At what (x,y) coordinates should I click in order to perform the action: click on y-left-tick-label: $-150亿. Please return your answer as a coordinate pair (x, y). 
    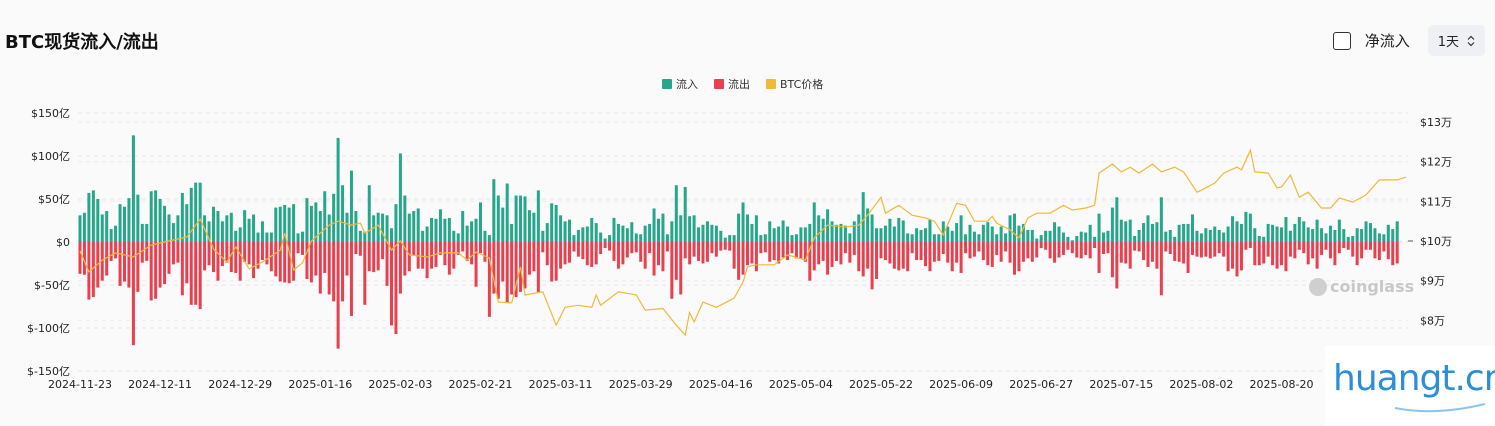
    Looking at the image, I should click on (48, 371).